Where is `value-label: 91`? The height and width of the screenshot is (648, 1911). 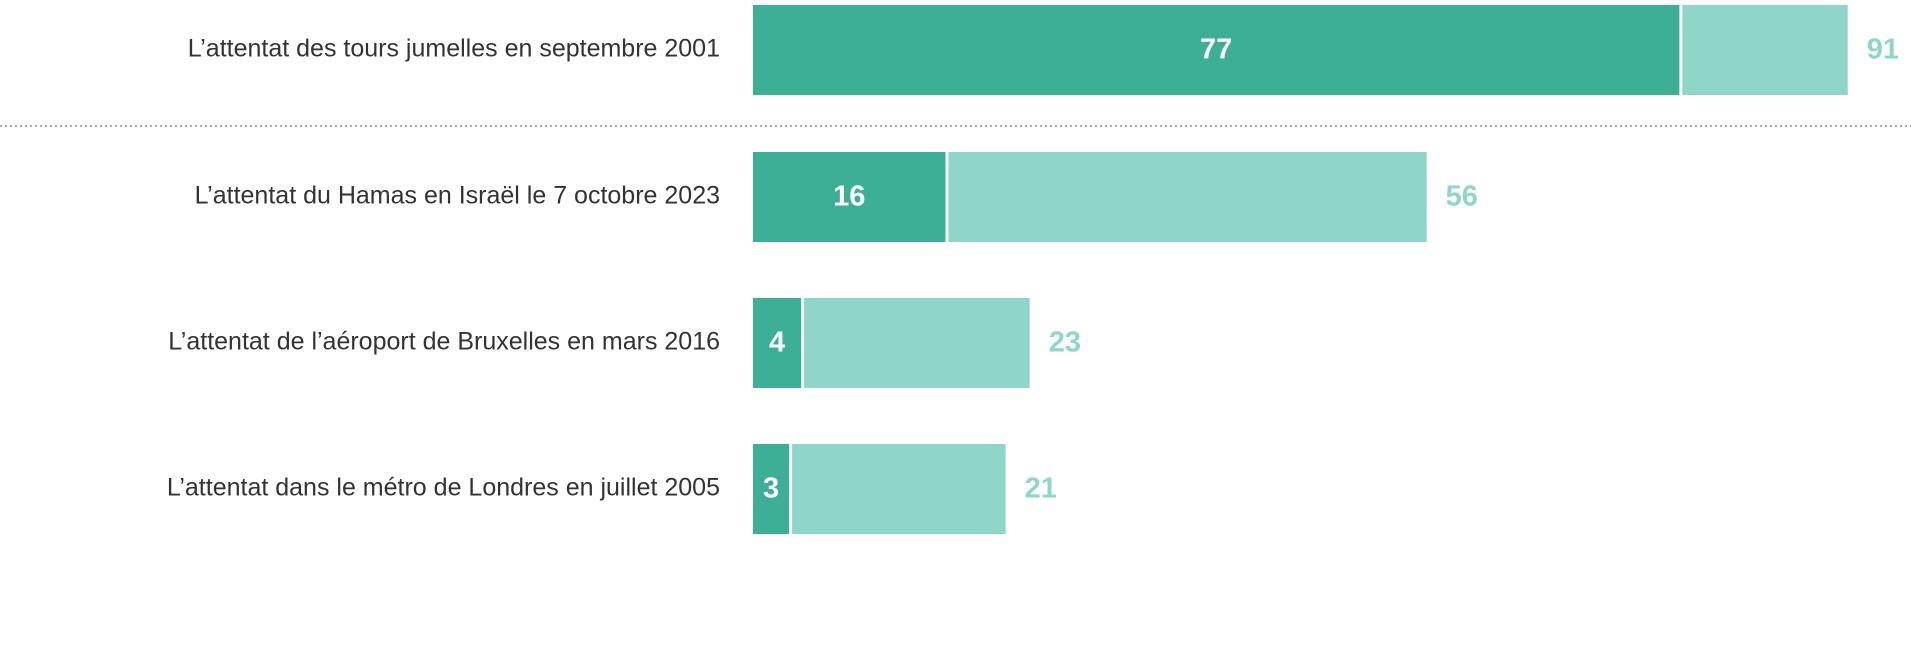 value-label: 91 is located at coordinates (1883, 50).